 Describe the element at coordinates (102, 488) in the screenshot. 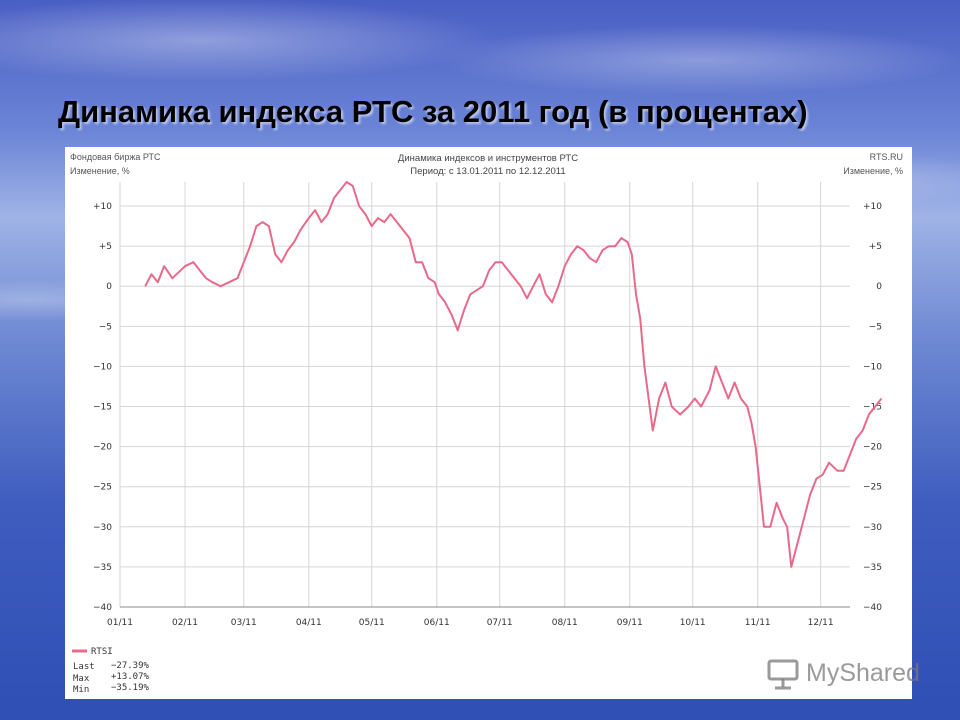

I see `y-tick-label-left: −25` at that location.